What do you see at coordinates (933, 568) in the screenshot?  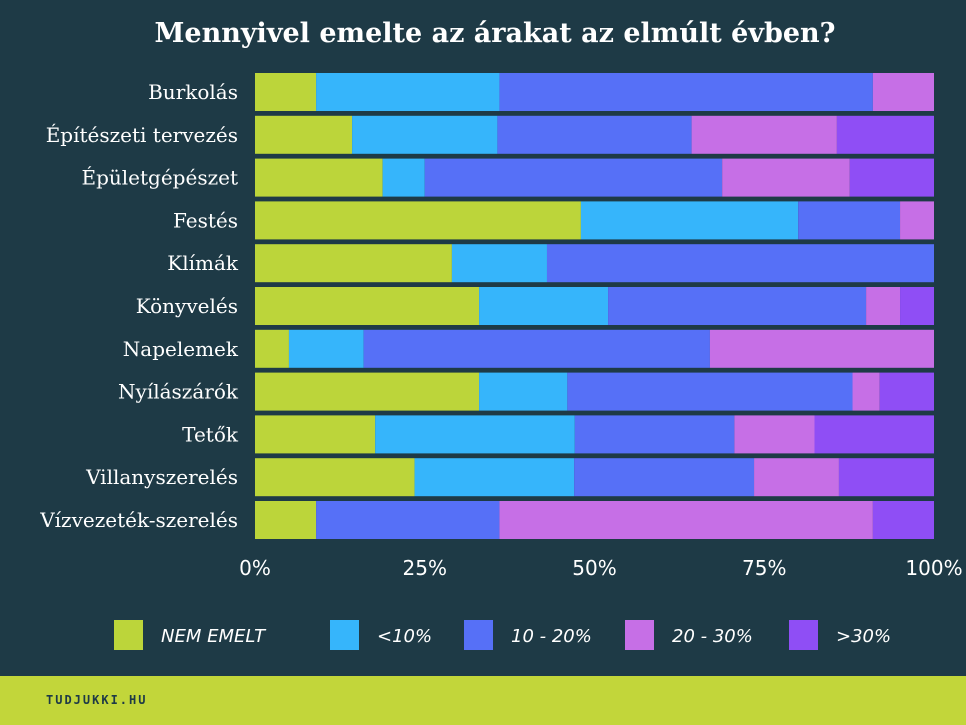 I see `x-tick-label-100: 100%` at bounding box center [933, 568].